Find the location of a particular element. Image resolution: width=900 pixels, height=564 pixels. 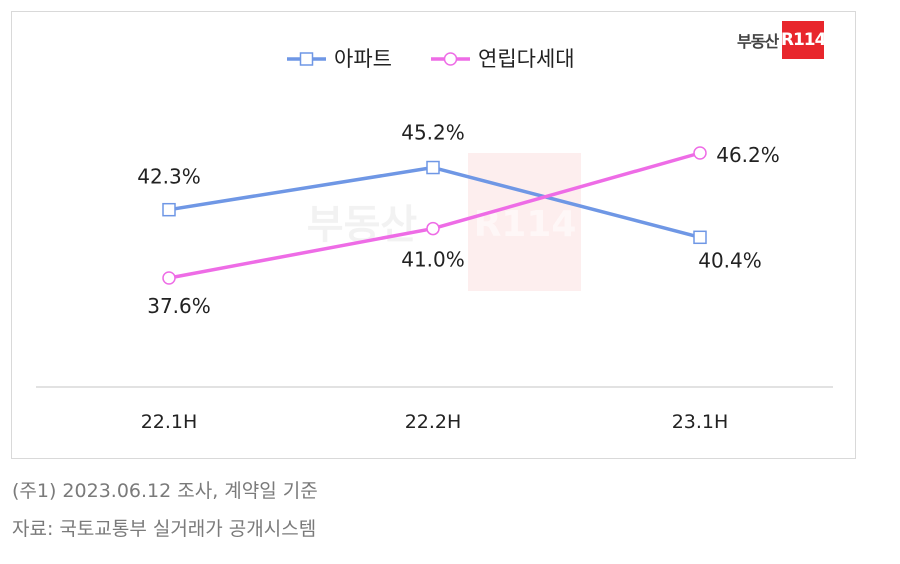

legend-label: 연립다세대 is located at coordinates (526, 59).